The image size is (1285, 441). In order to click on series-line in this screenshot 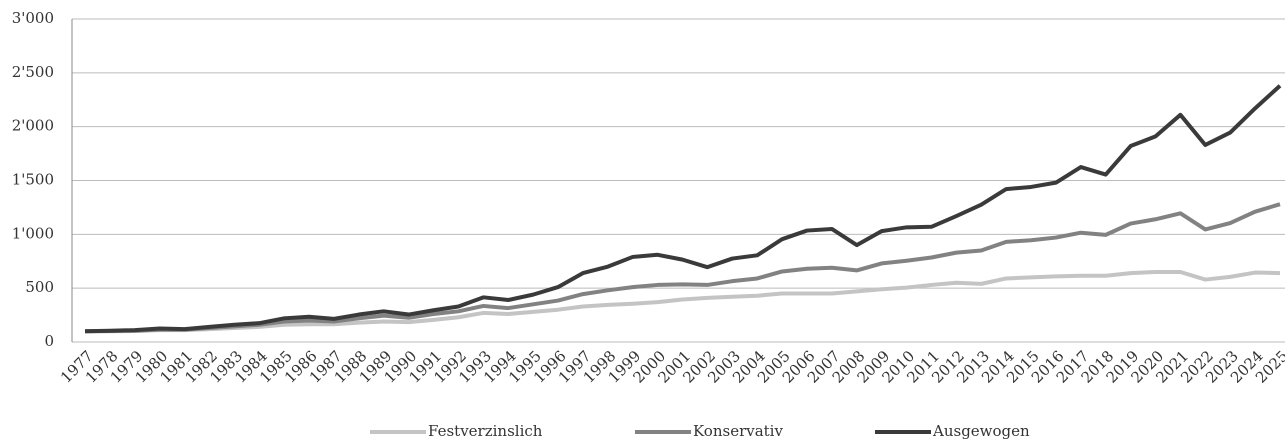, I will do `click(683, 302)`.